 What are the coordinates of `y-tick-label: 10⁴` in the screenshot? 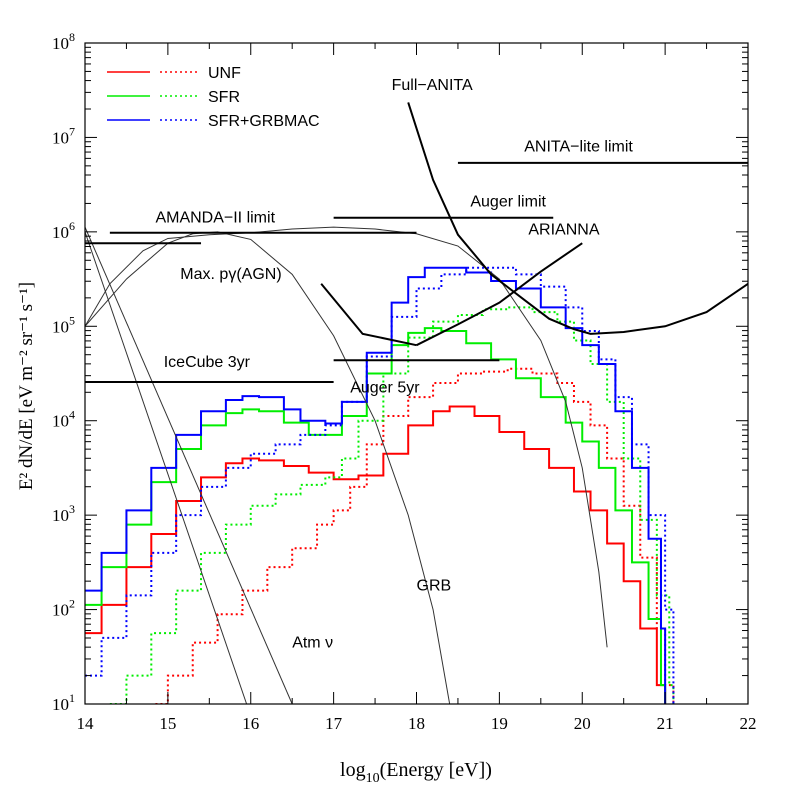 It's located at (63, 419).